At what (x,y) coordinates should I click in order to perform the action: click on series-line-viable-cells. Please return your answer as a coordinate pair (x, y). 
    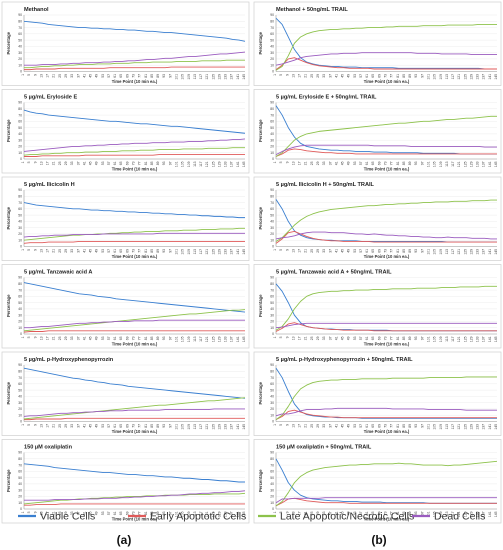
    Looking at the image, I should click on (134, 210).